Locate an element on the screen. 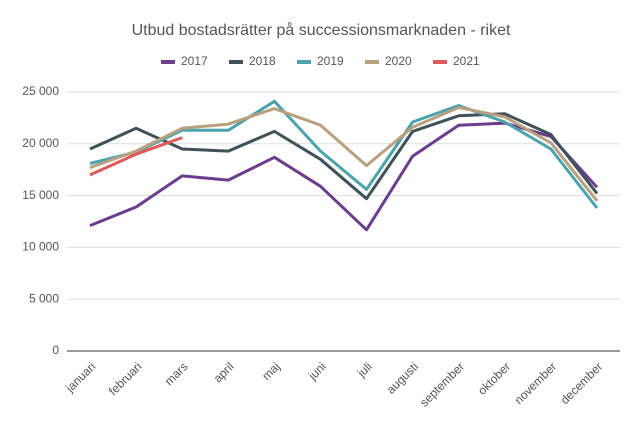  y-tick-label: 20 000 is located at coordinates (40, 143).